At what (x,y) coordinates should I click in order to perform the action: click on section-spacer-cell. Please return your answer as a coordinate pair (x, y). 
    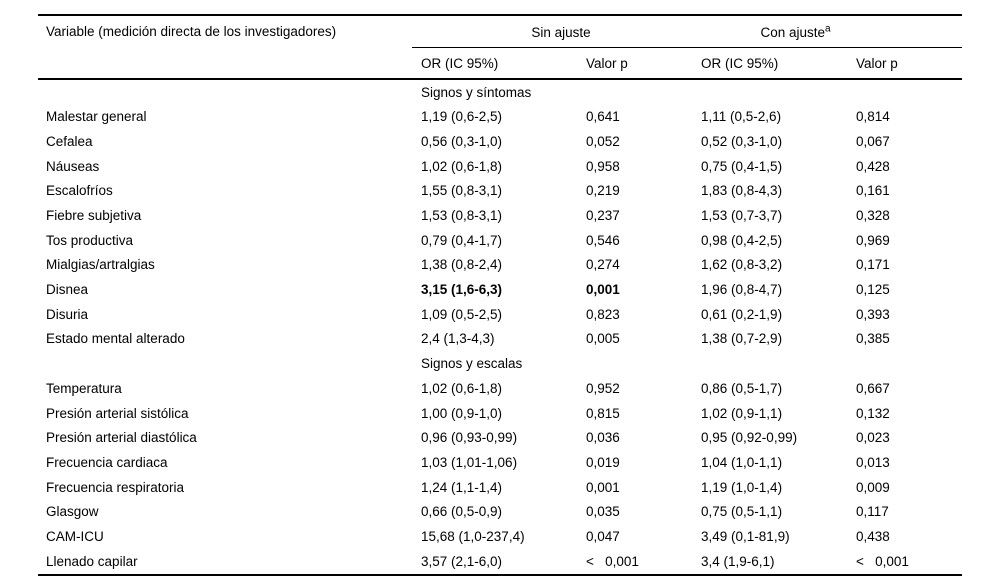
    Looking at the image, I should click on (229, 92).